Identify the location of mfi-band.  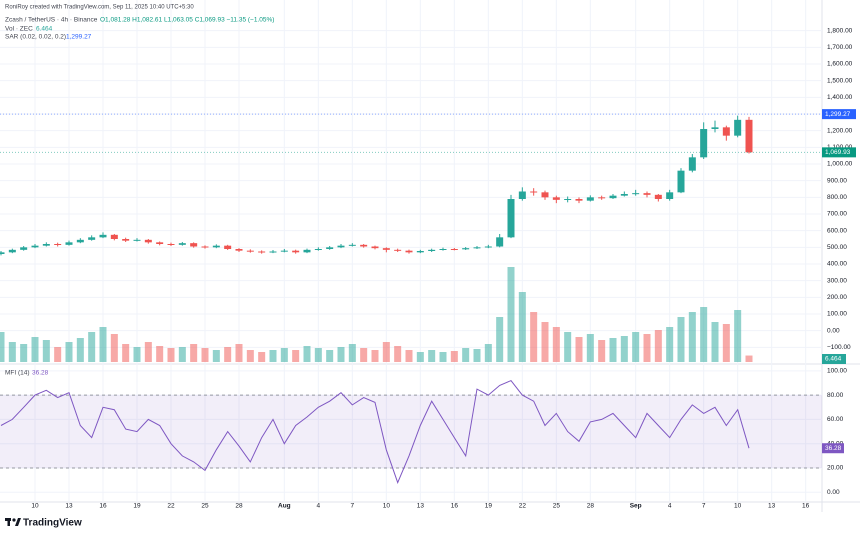
(411, 431).